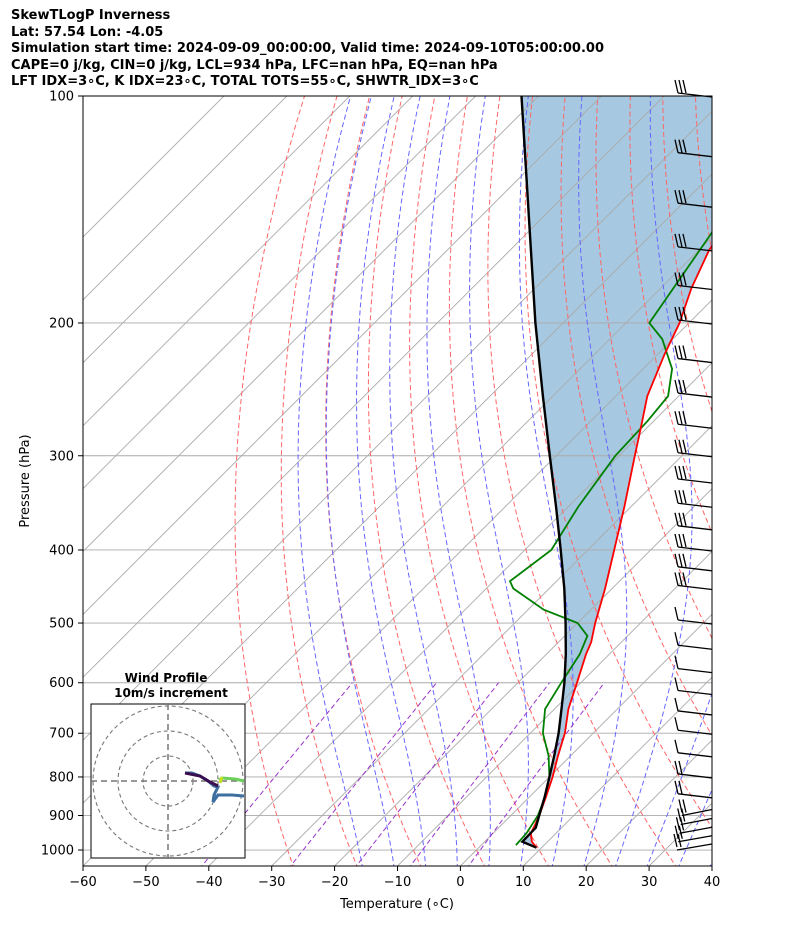 This screenshot has height=937, width=794. I want to click on hodograph-ring, so click(168, 781).